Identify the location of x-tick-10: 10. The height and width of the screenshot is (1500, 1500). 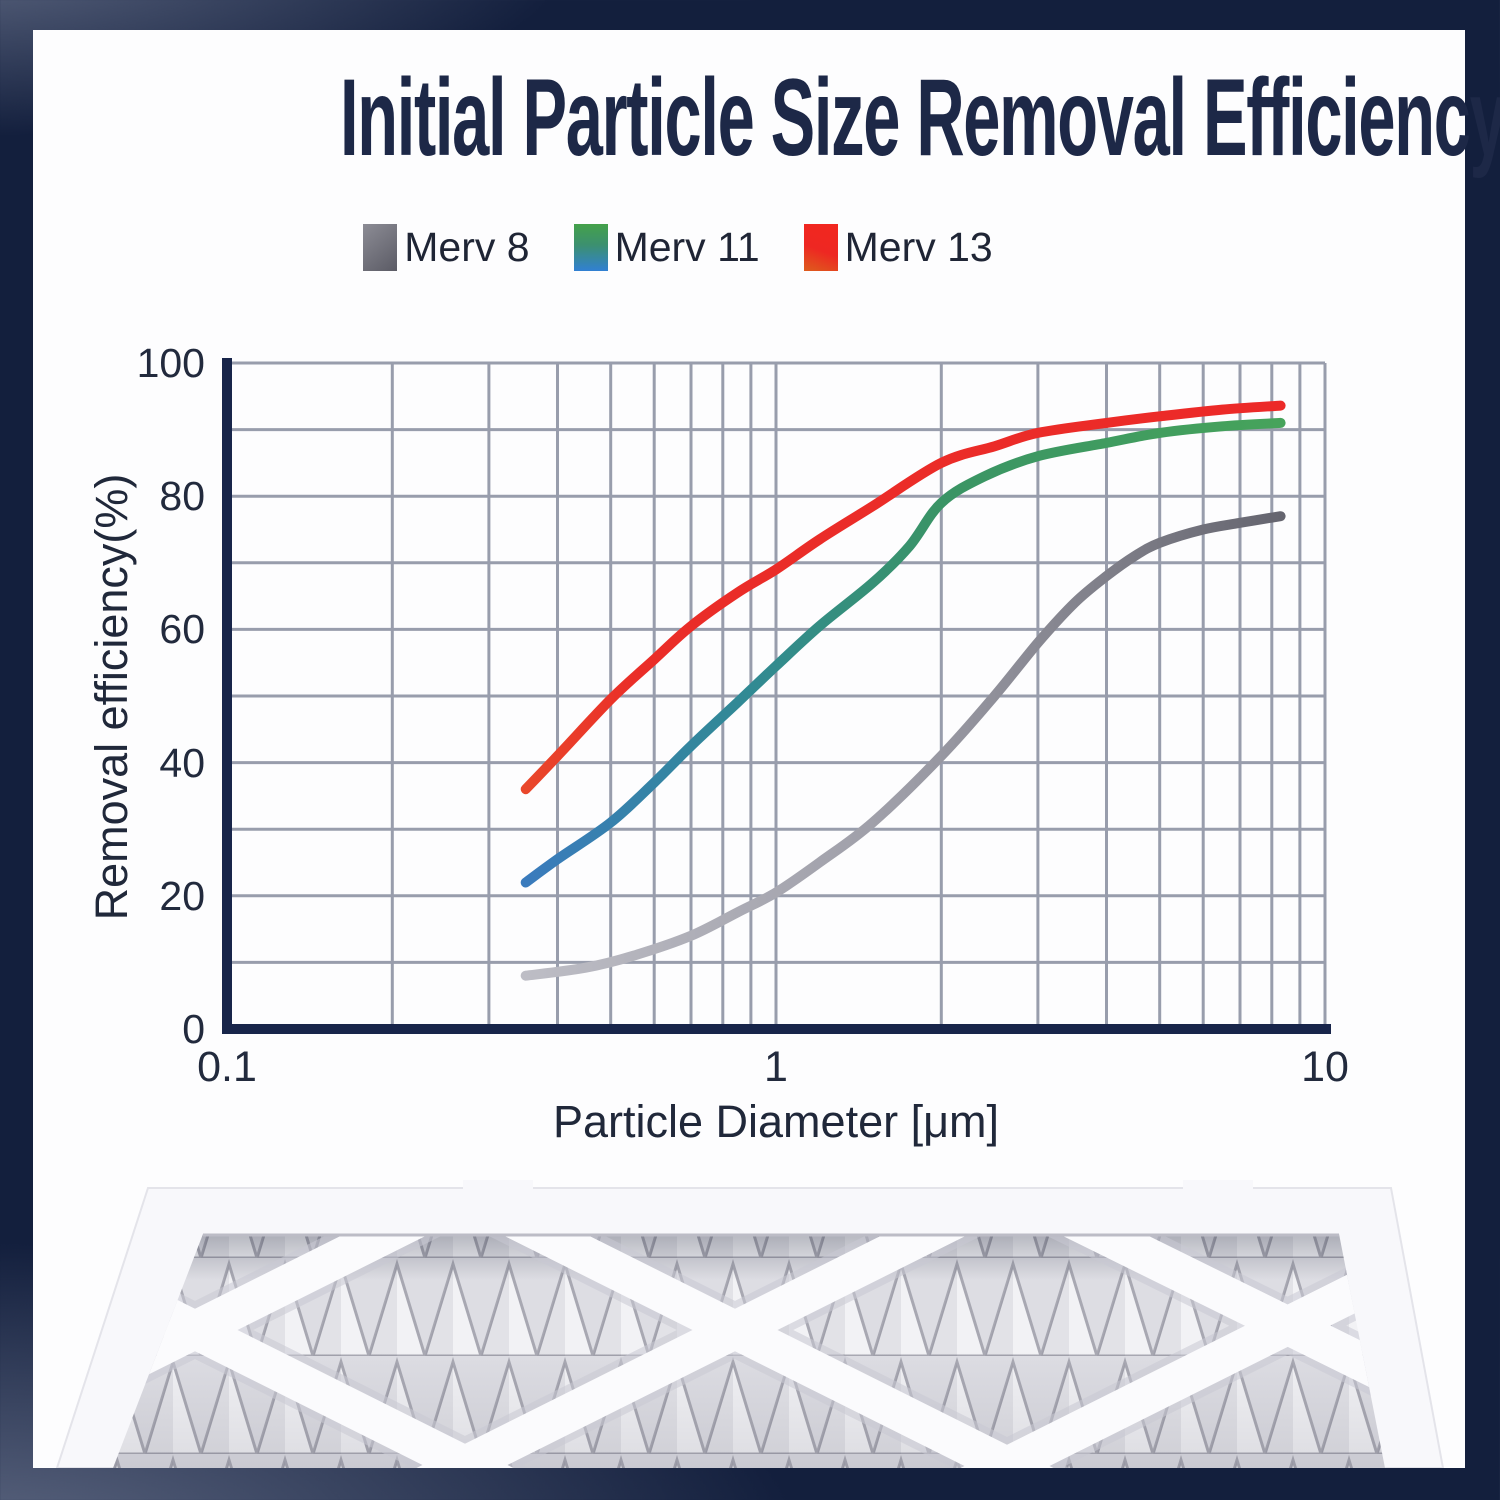
(1325, 1067).